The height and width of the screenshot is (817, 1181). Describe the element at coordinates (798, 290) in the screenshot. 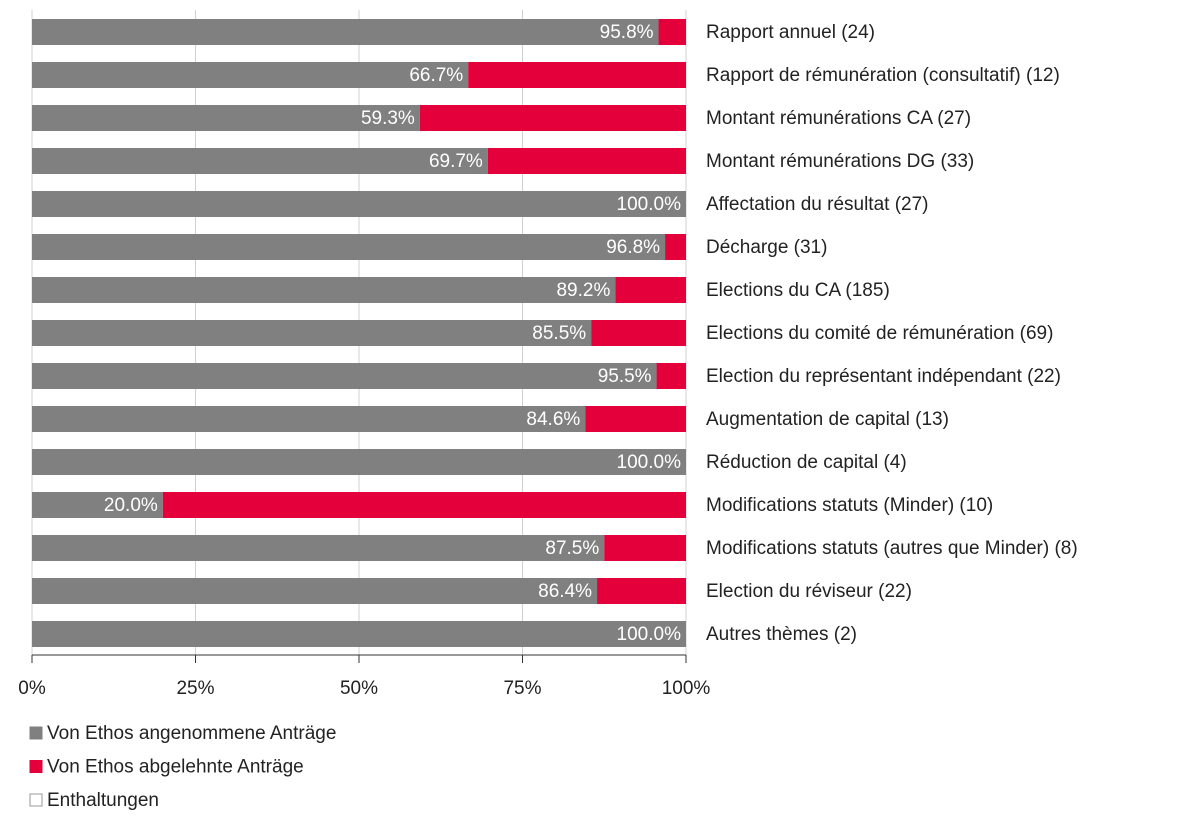

I see `category-label: Elections du CA (185)` at that location.